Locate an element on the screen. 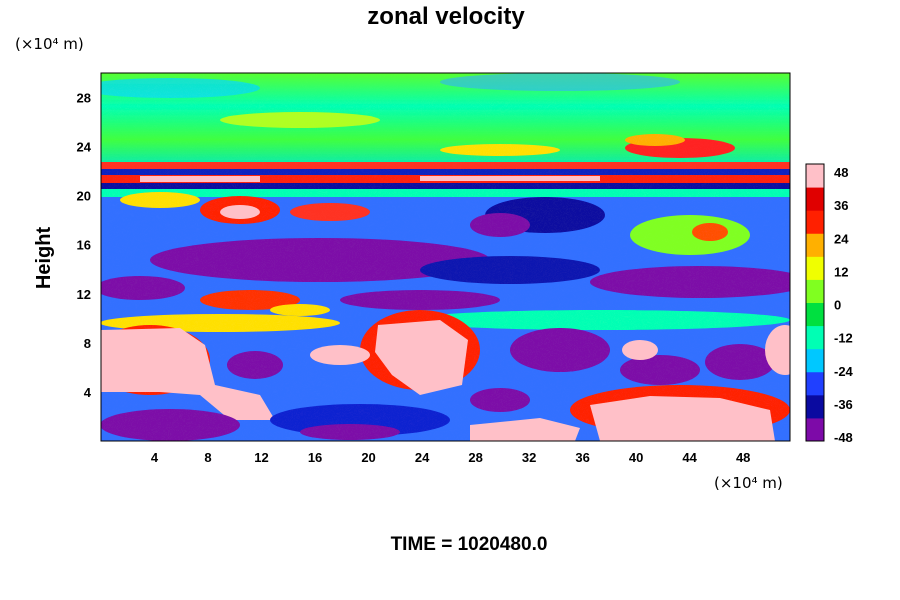  time-label: TIME = 1020480.0 is located at coordinates (469, 544).